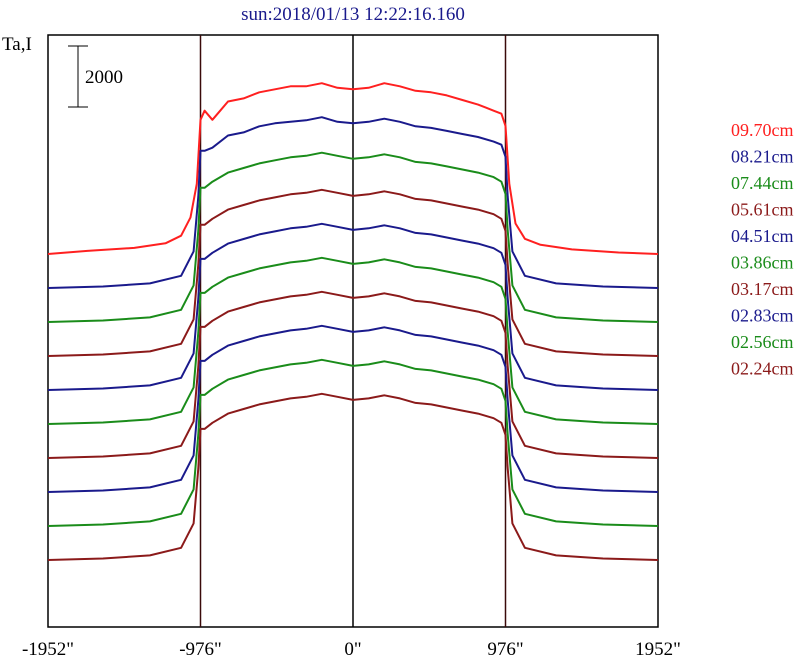 This screenshot has width=807, height=662. I want to click on legend-item: 04.51cm, so click(762, 236).